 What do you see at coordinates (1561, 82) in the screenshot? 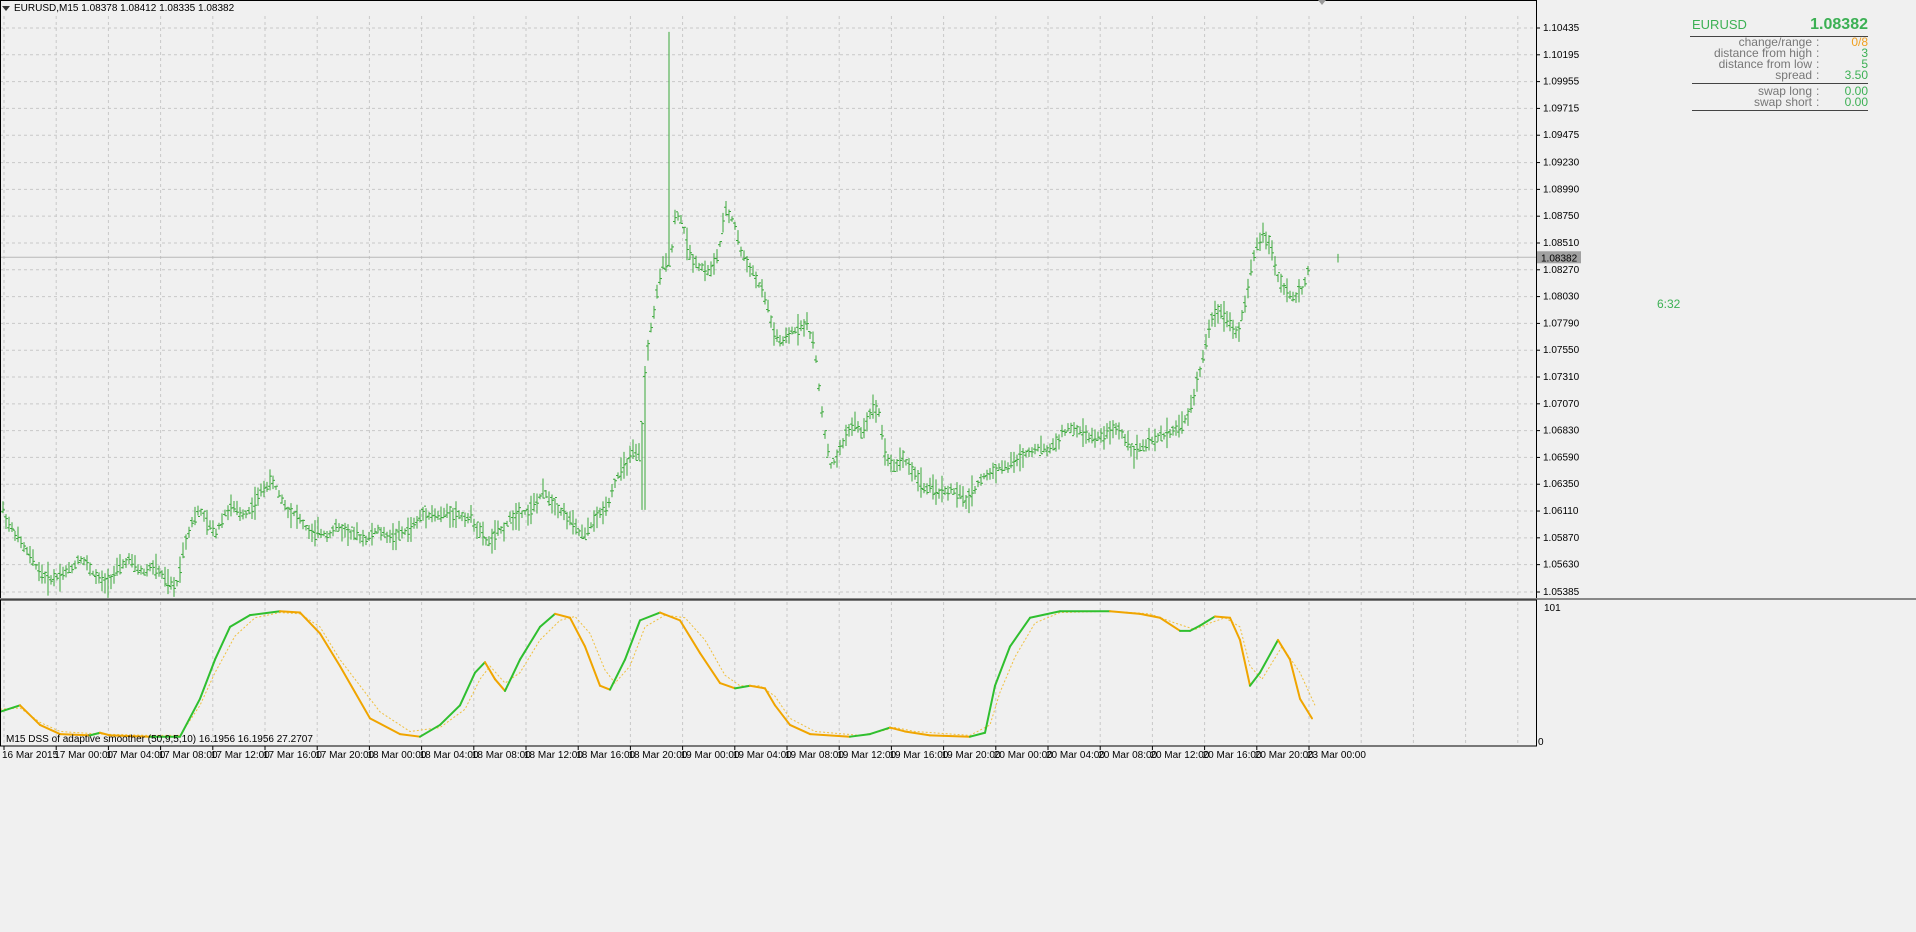
I see `price-tick-label: 1.09955` at bounding box center [1561, 82].